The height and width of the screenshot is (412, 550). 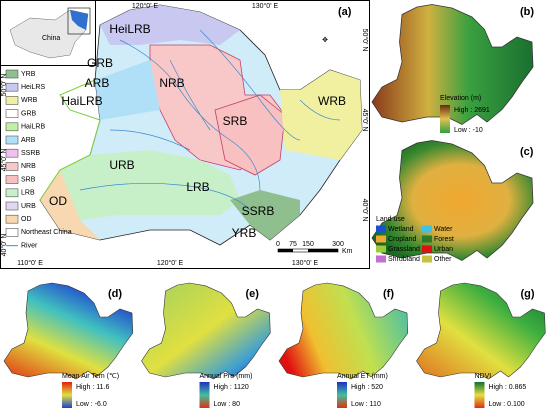 I want to click on legend-label: HeiLRS, so click(x=33, y=87).